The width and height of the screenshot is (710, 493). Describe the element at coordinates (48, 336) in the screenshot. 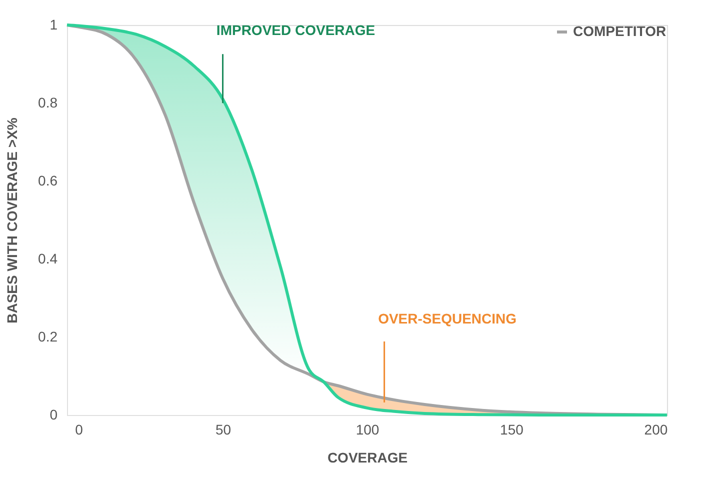

I see `y-tick-label: 0.2` at that location.